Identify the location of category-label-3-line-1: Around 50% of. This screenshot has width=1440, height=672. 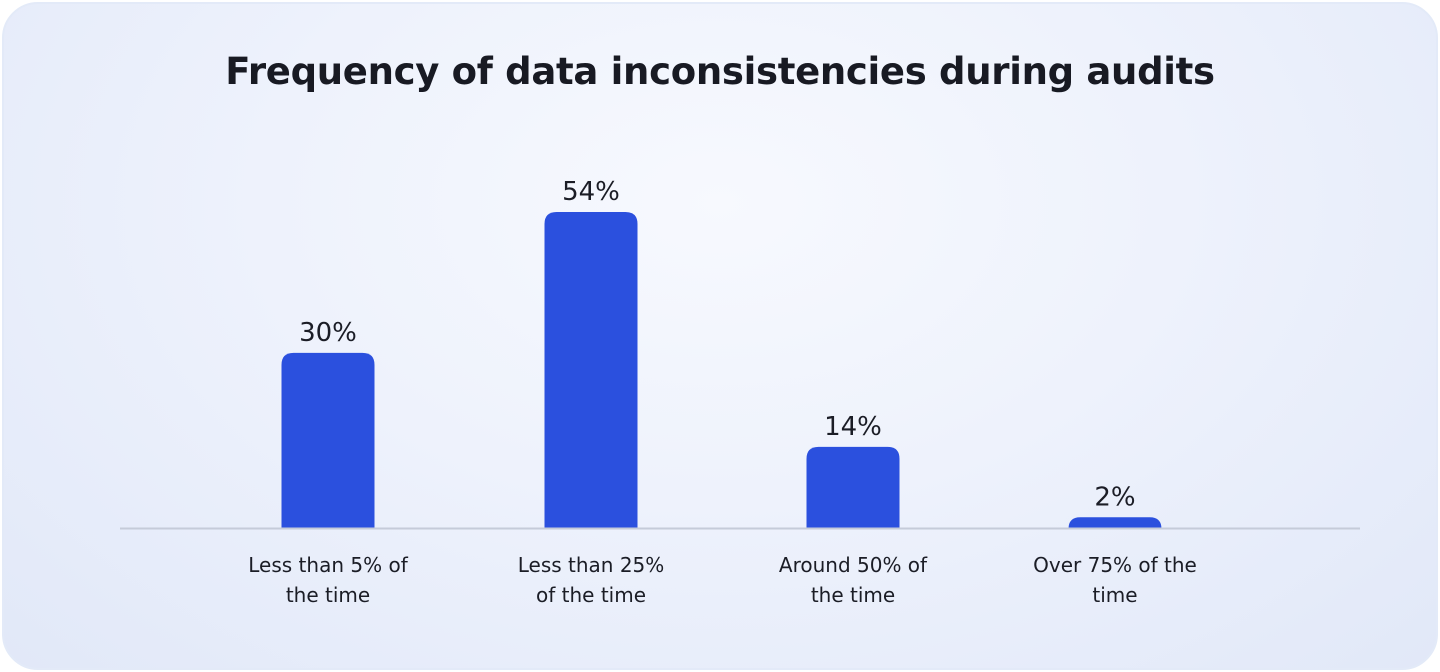
(853, 565).